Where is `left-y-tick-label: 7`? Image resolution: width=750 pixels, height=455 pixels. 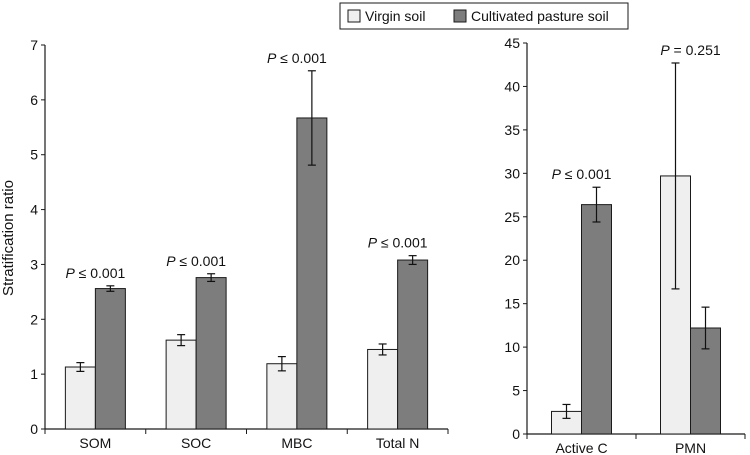
left-y-tick-label: 7 is located at coordinates (34, 45).